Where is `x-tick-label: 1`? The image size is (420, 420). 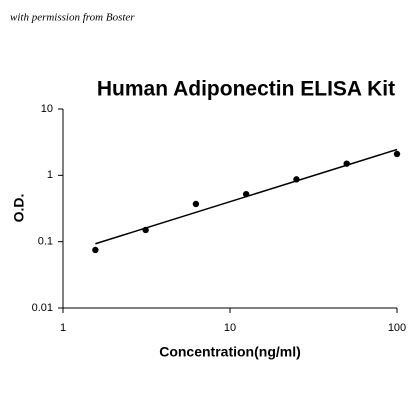 x-tick-label: 1 is located at coordinates (63, 328).